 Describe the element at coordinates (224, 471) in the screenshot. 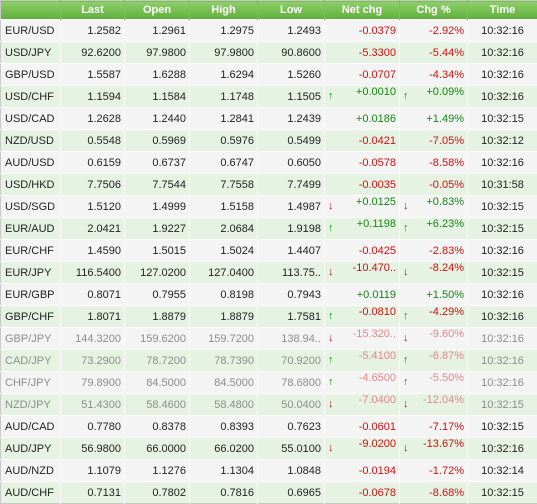

I see `high-price: 1.1304` at that location.